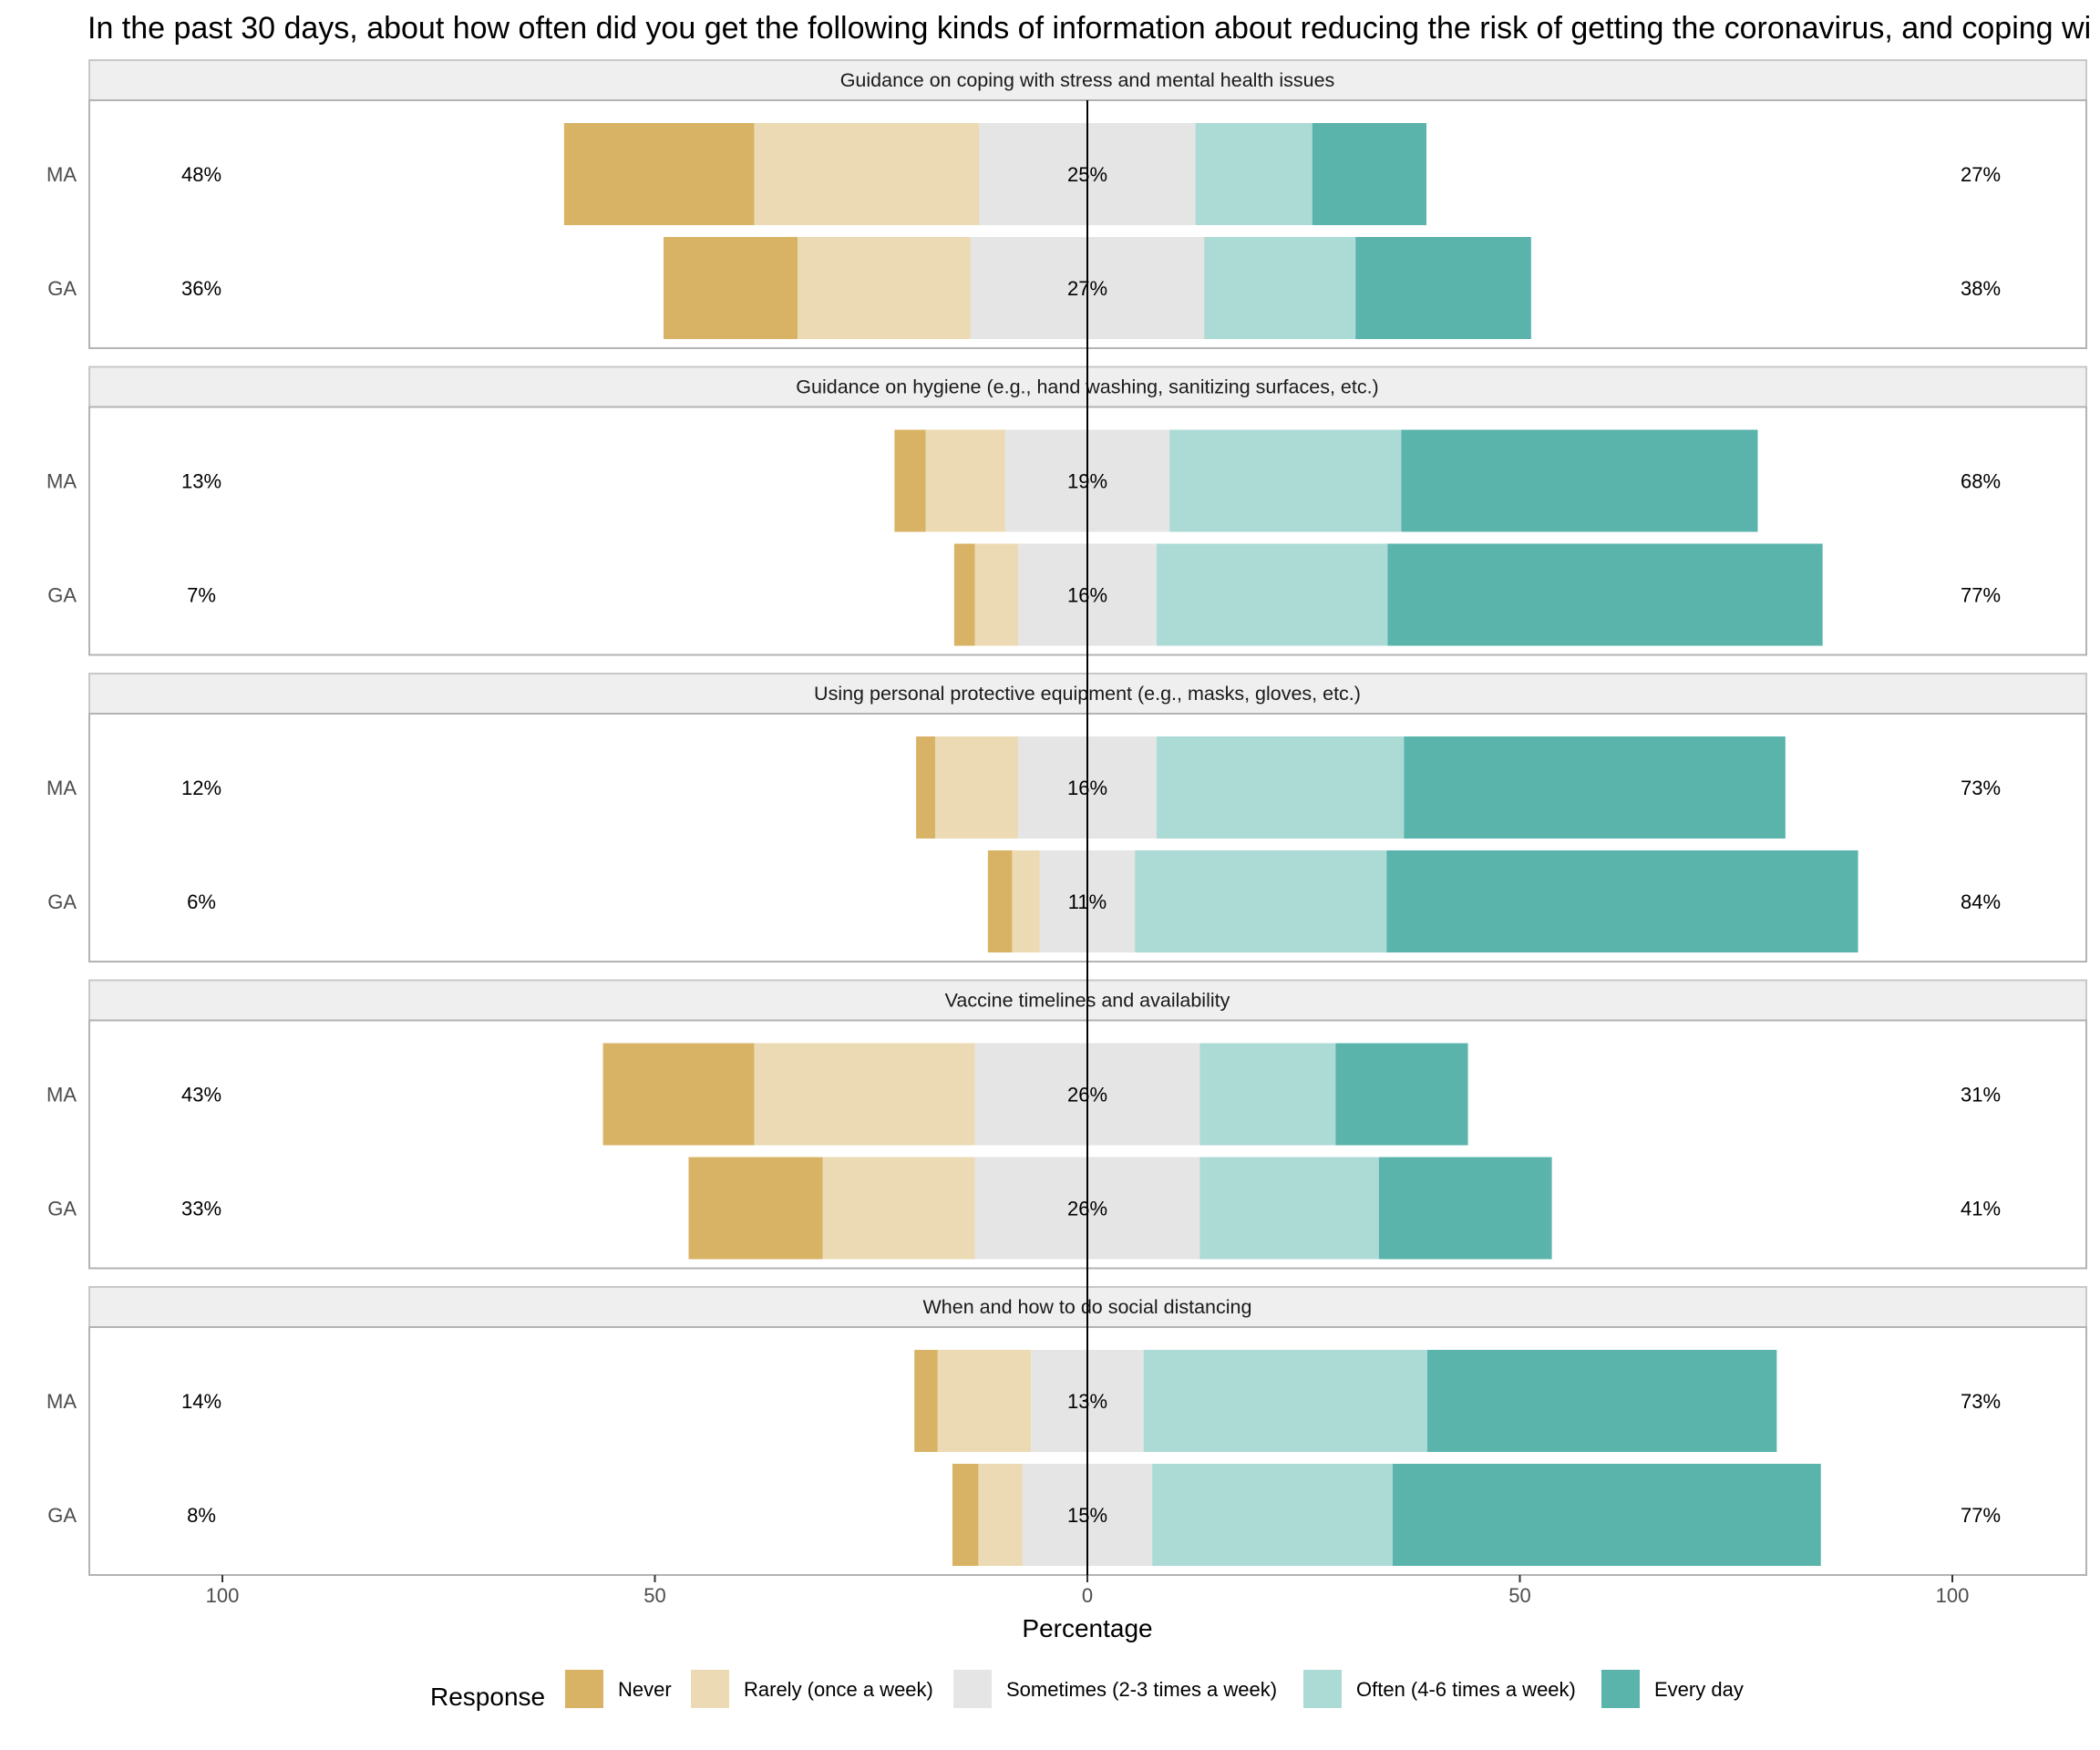 The width and height of the screenshot is (2100, 1750). What do you see at coordinates (1699, 1689) in the screenshot?
I see `legend-label: Every day` at bounding box center [1699, 1689].